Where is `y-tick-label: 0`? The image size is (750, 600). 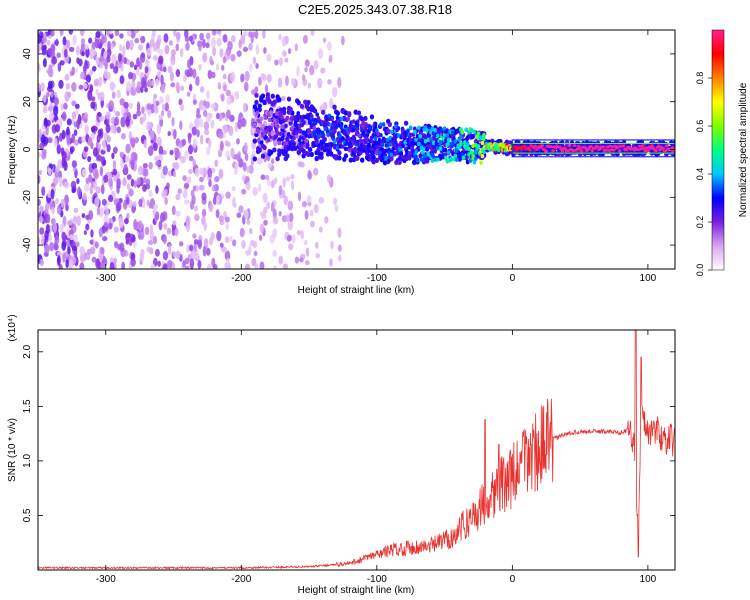
y-tick-label: 0 is located at coordinates (27, 149).